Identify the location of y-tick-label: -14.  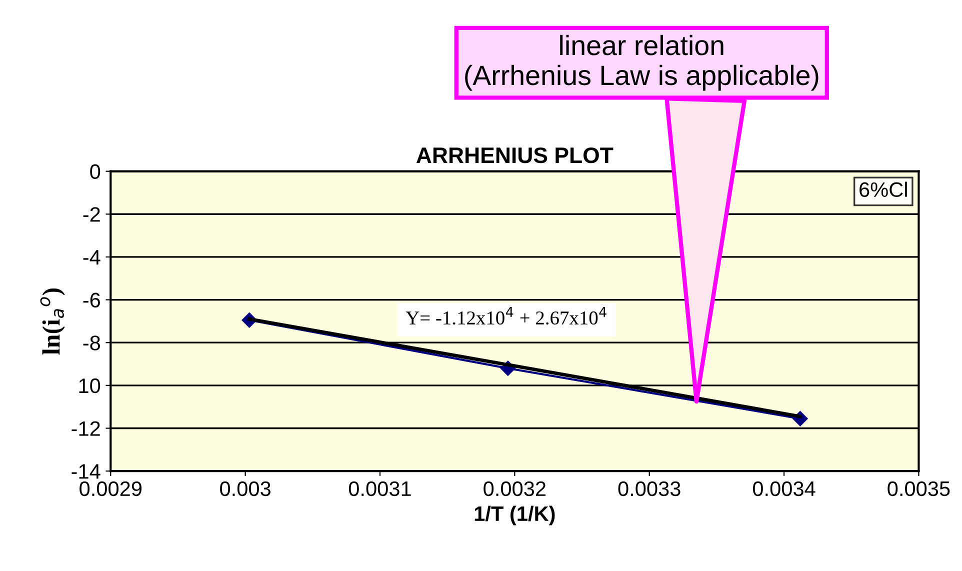
(86, 471).